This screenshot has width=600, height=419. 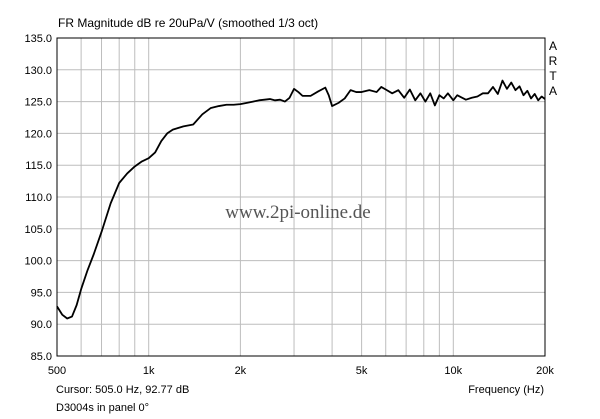 What do you see at coordinates (362, 371) in the screenshot?
I see `x-tick-label: 5k` at bounding box center [362, 371].